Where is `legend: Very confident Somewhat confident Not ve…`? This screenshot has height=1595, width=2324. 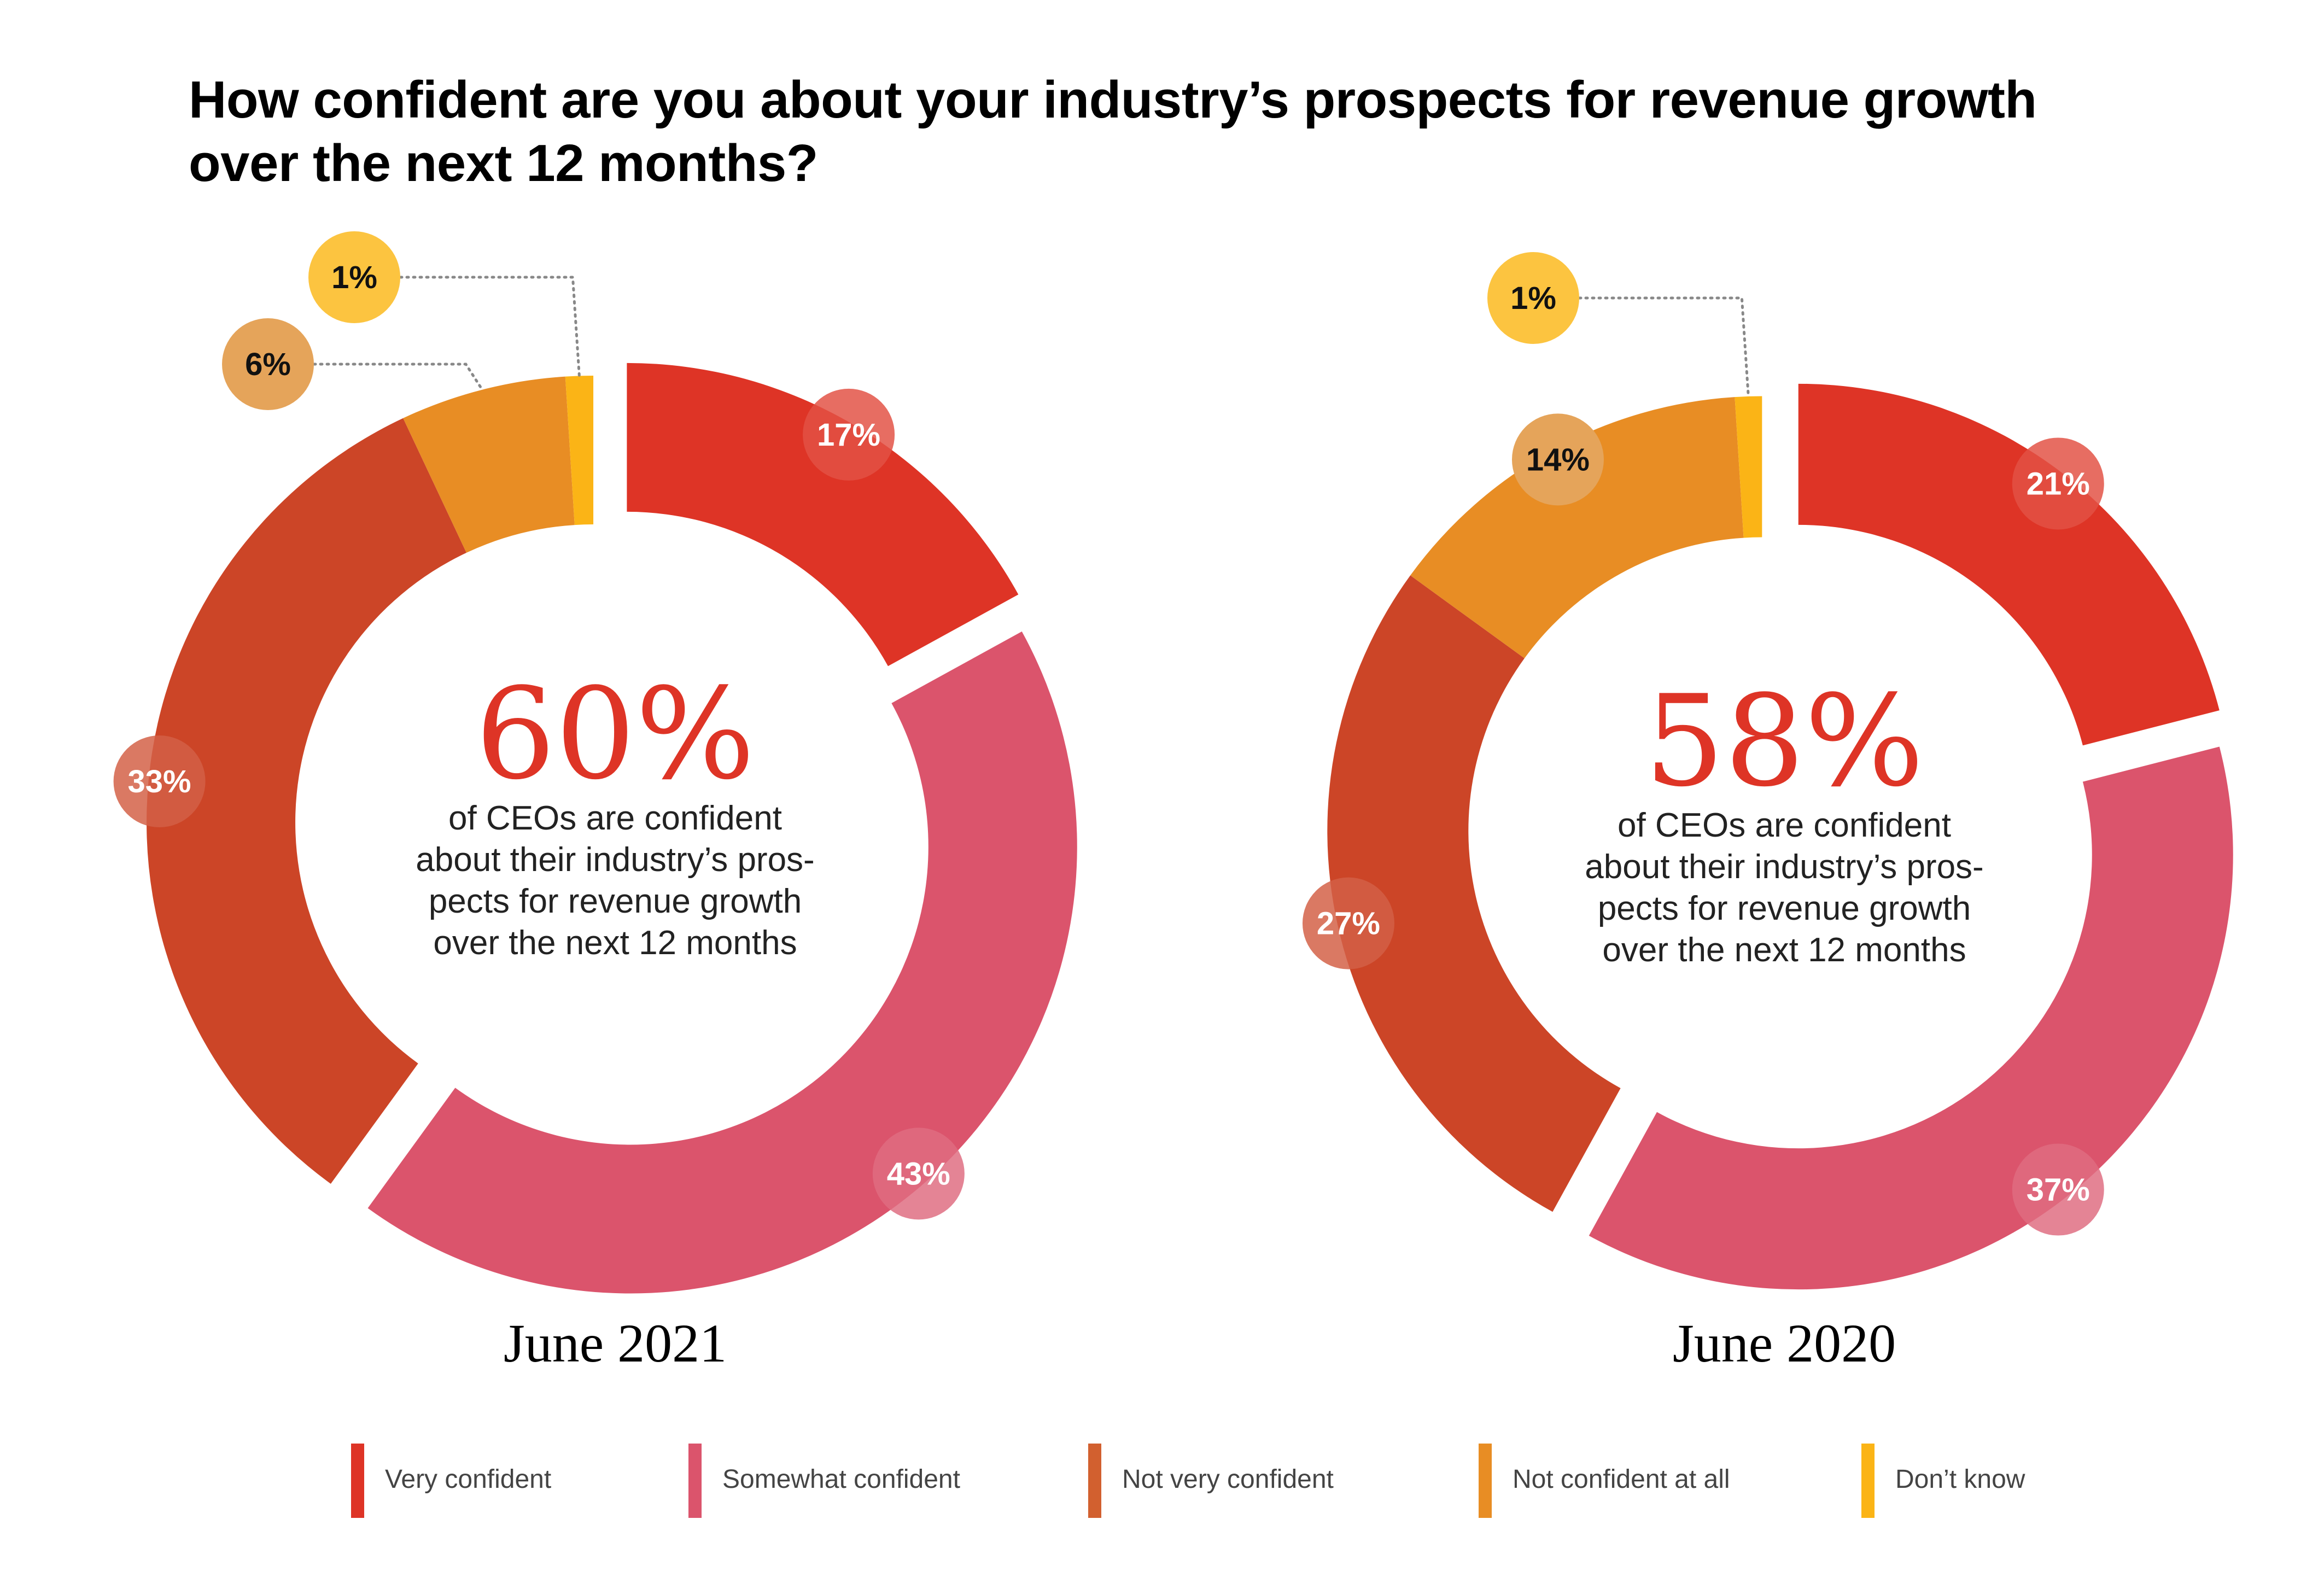 legend: Very confident Somewhat confident Not ve… is located at coordinates (1162, 1481).